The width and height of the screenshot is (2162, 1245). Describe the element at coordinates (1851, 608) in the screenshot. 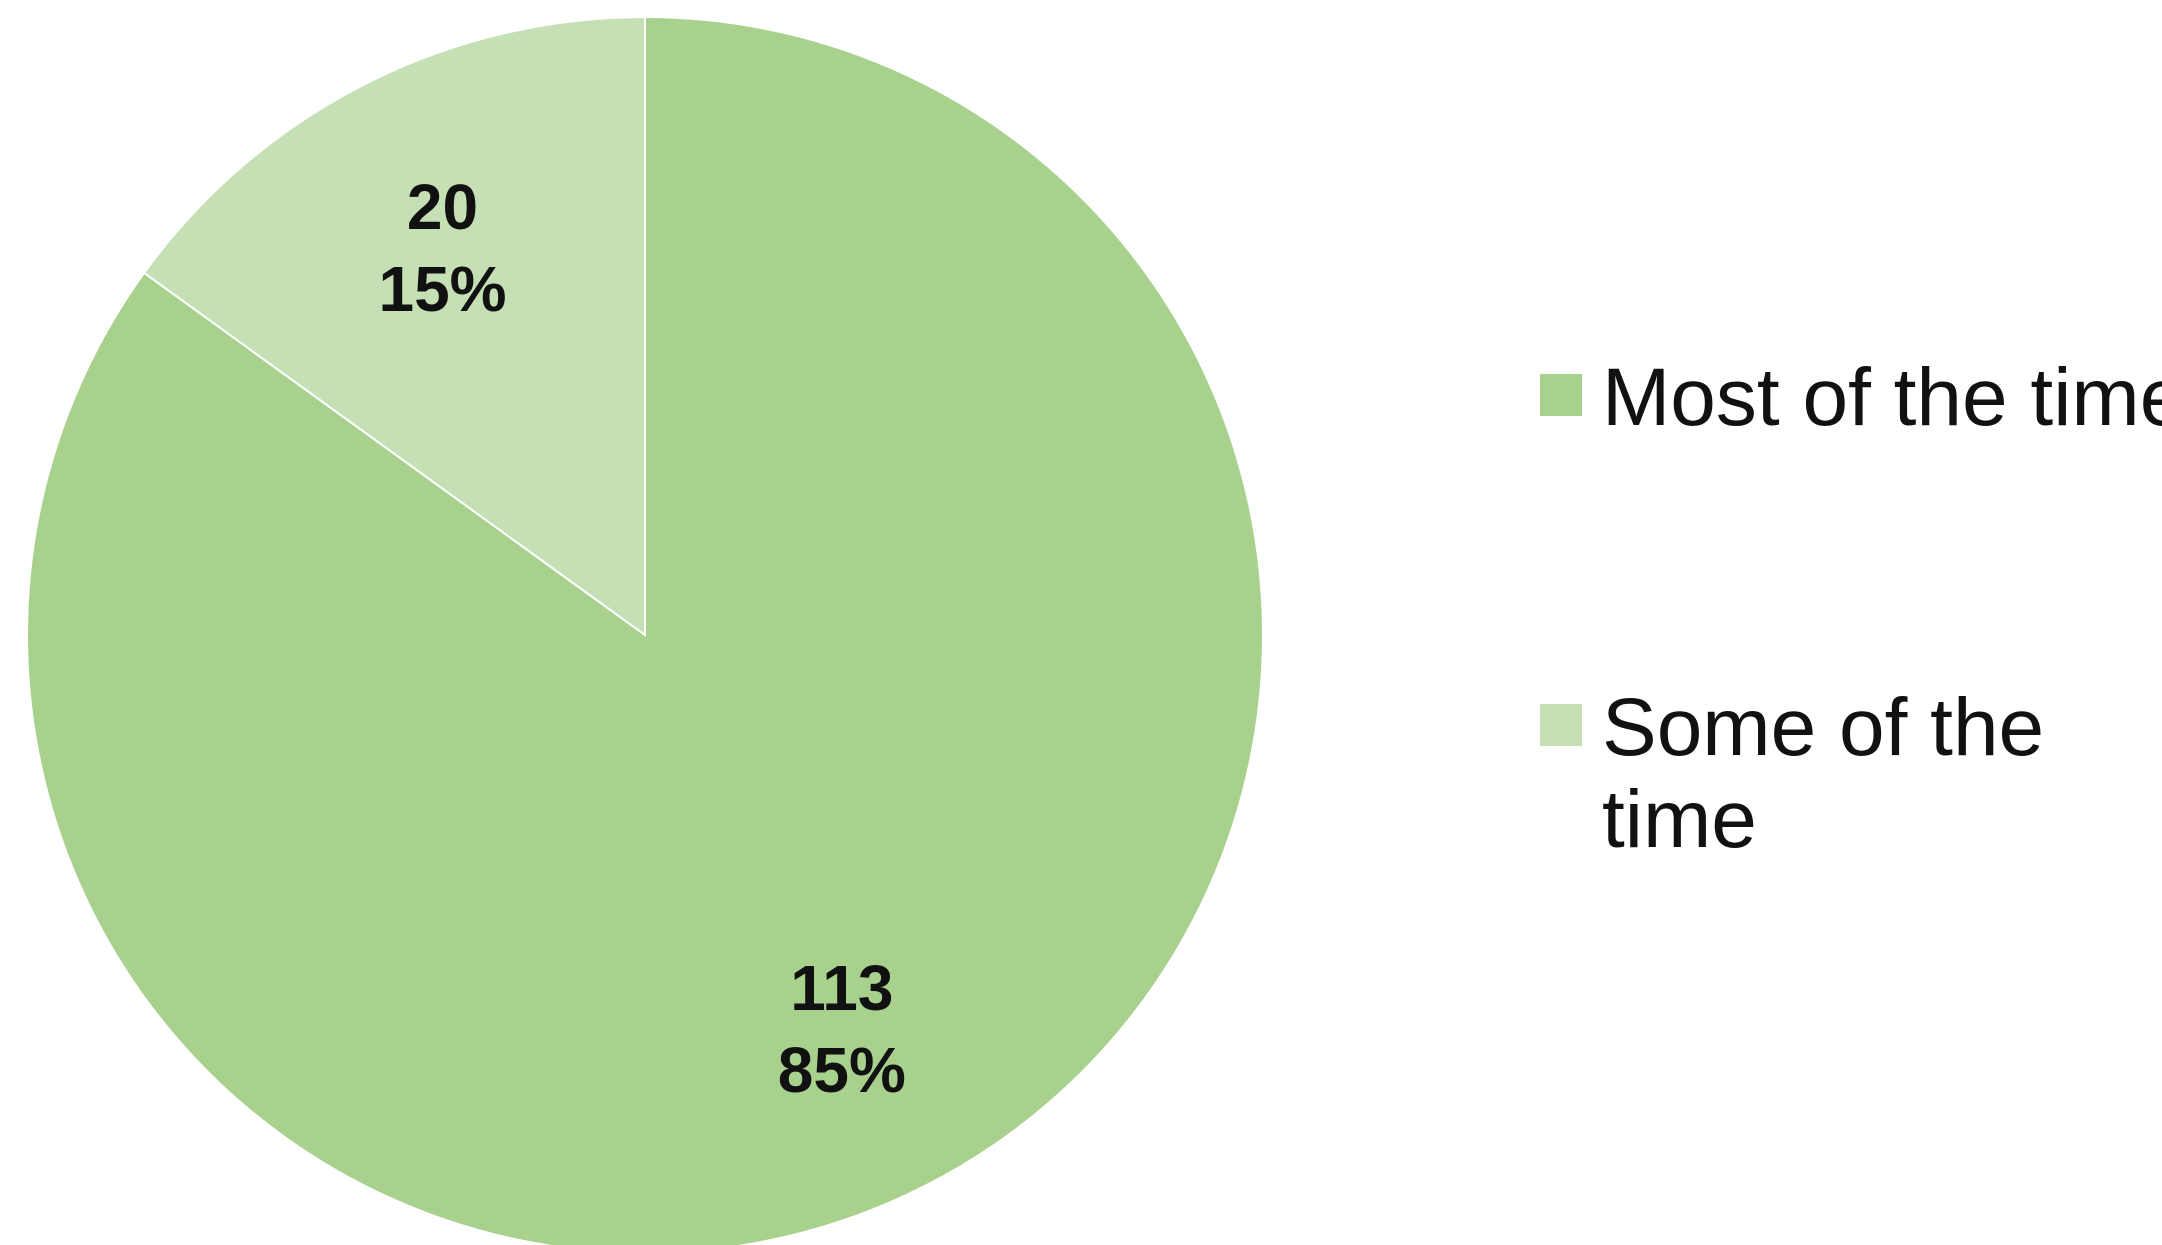

I see `legend: Most of the time Some of the time` at that location.